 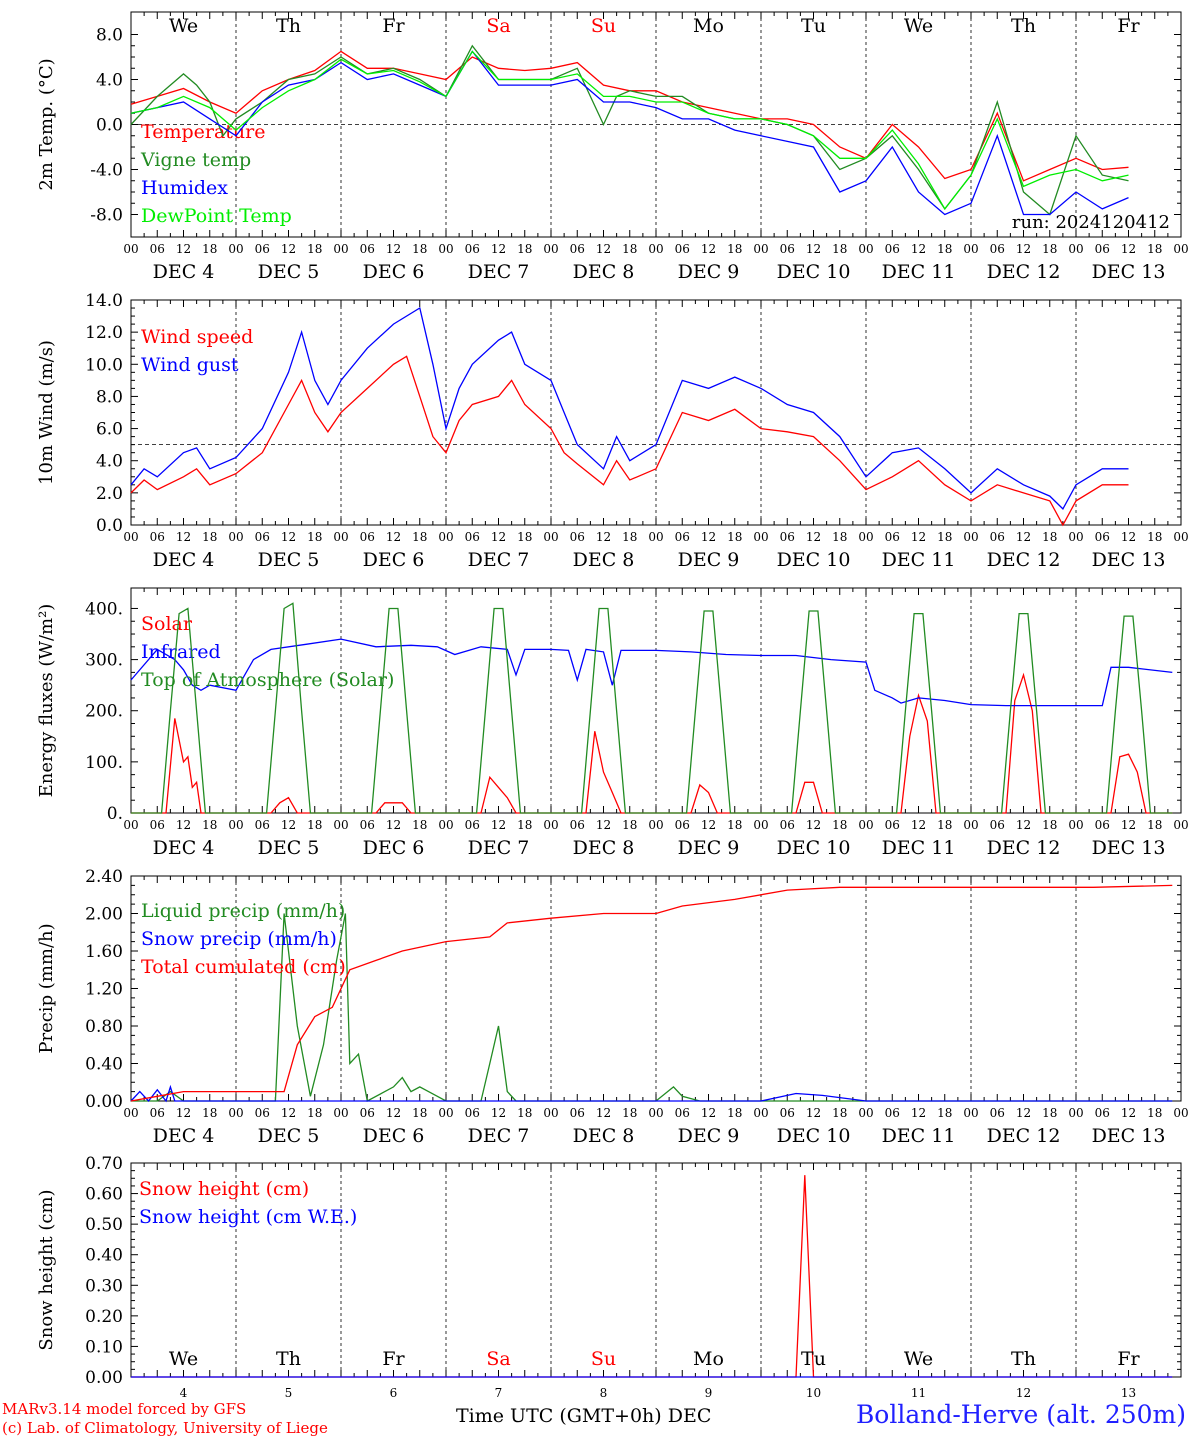 What do you see at coordinates (629, 441) in the screenshot?
I see `series-wind-speed` at bounding box center [629, 441].